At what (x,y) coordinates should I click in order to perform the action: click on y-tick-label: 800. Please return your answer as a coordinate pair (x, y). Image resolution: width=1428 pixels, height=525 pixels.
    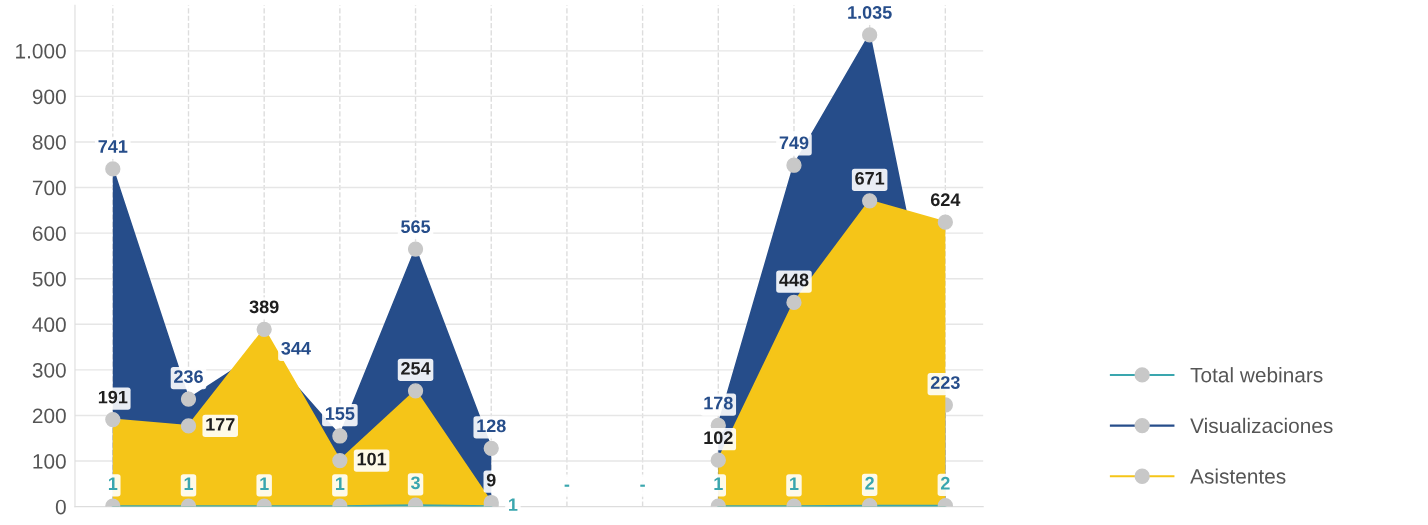
    Looking at the image, I should click on (49, 142).